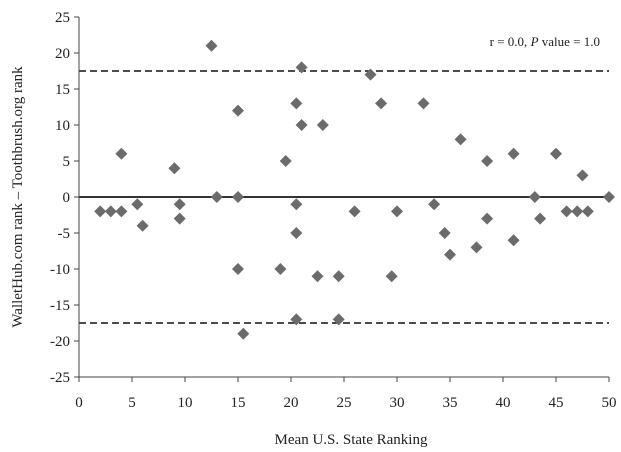 The width and height of the screenshot is (621, 452). I want to click on x-tick-label: 10, so click(185, 403).